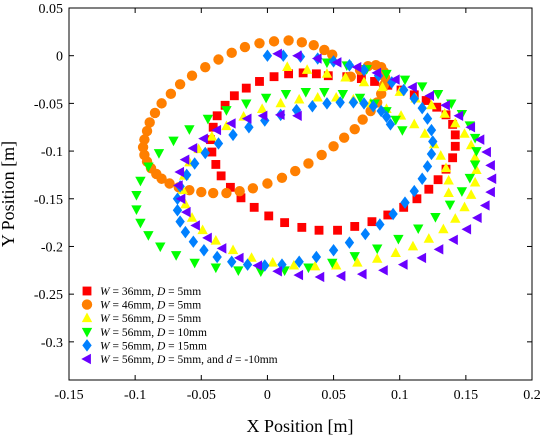 Image resolution: width=550 pixels, height=442 pixels. What do you see at coordinates (52, 343) in the screenshot?
I see `y-tick-label: -0.3` at bounding box center [52, 343].